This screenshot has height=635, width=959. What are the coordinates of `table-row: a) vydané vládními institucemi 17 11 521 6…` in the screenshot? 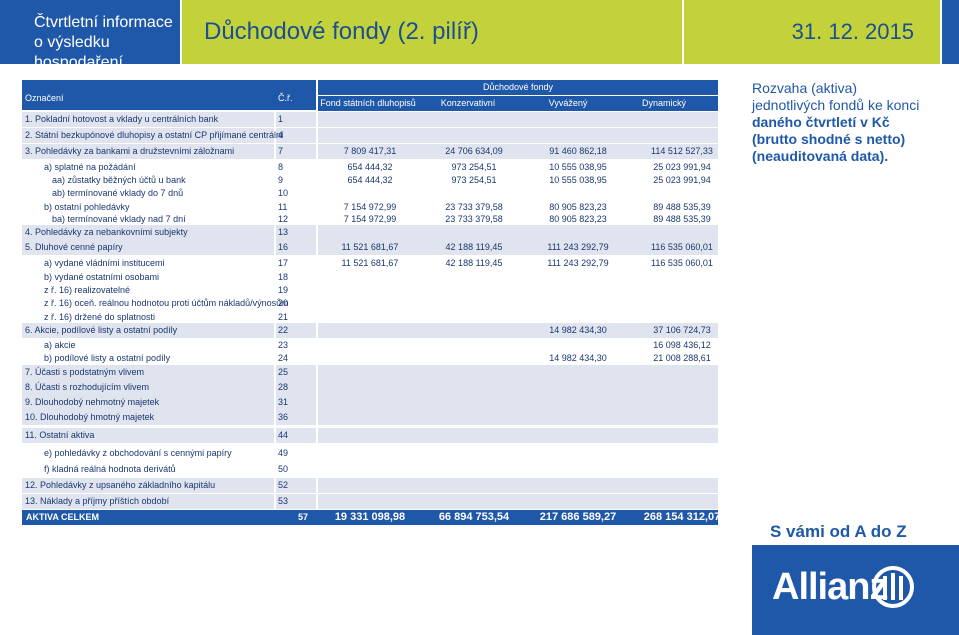 It's located at (370, 263).